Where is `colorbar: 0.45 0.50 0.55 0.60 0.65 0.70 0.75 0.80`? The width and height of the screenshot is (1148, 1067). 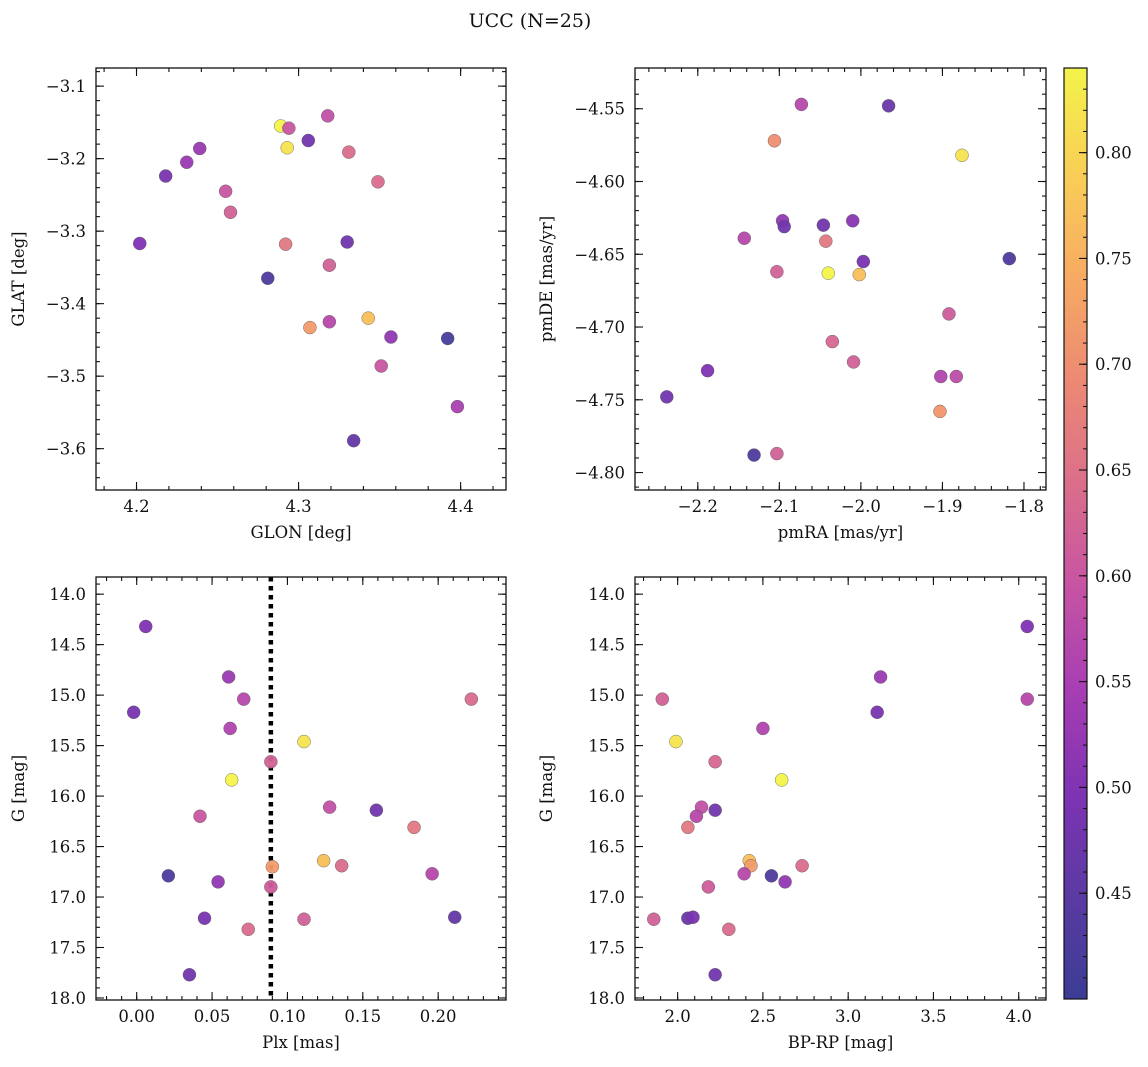
colorbar: 0.45 0.50 0.55 0.60 0.65 0.70 0.75 0.80 is located at coordinates (1097, 533).